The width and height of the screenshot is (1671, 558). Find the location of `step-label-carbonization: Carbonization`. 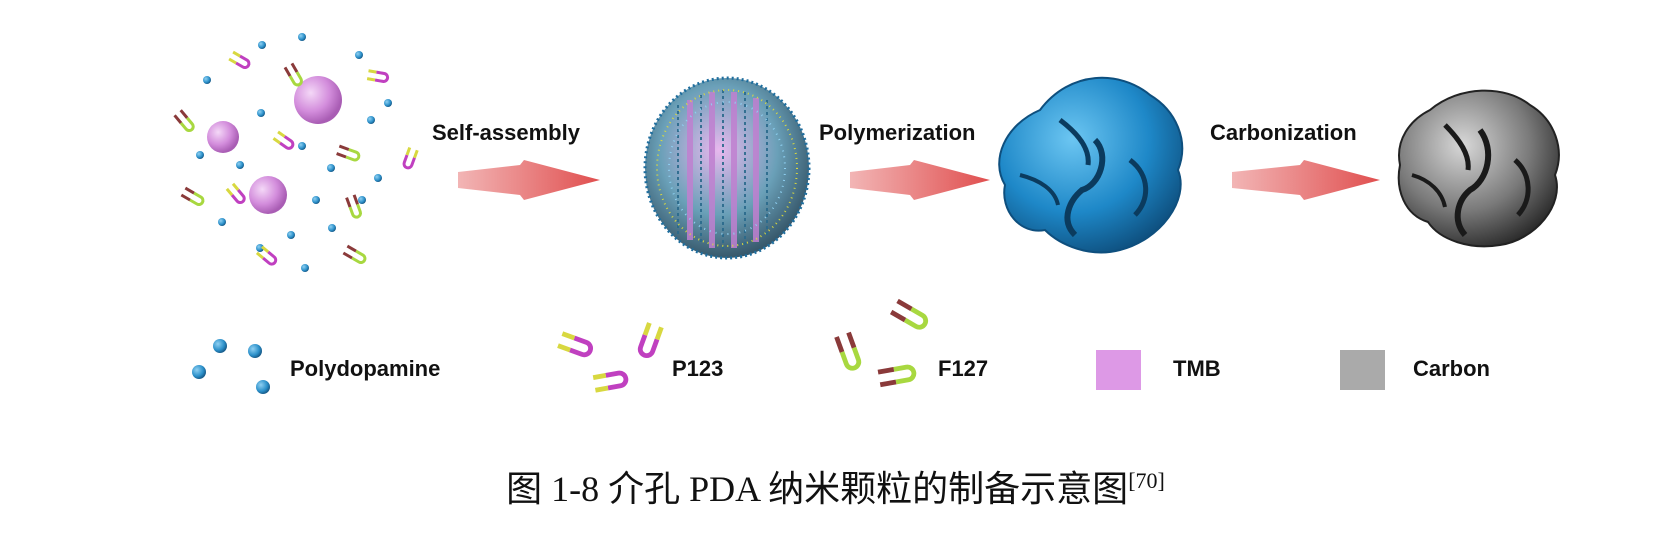

step-label-carbonization: Carbonization is located at coordinates (1283, 132).